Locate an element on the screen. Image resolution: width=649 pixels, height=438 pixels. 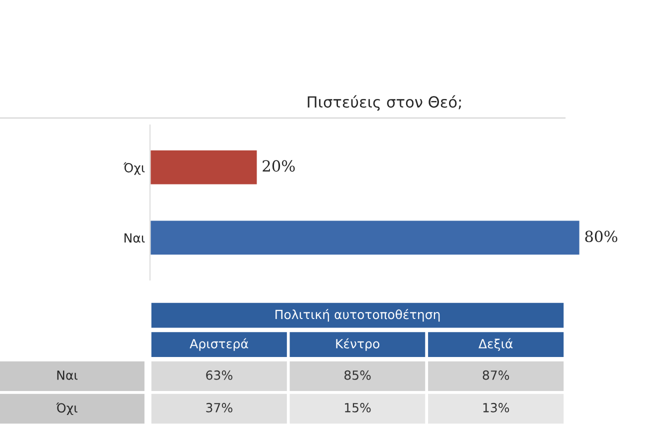
data-label: 85% is located at coordinates (357, 375).